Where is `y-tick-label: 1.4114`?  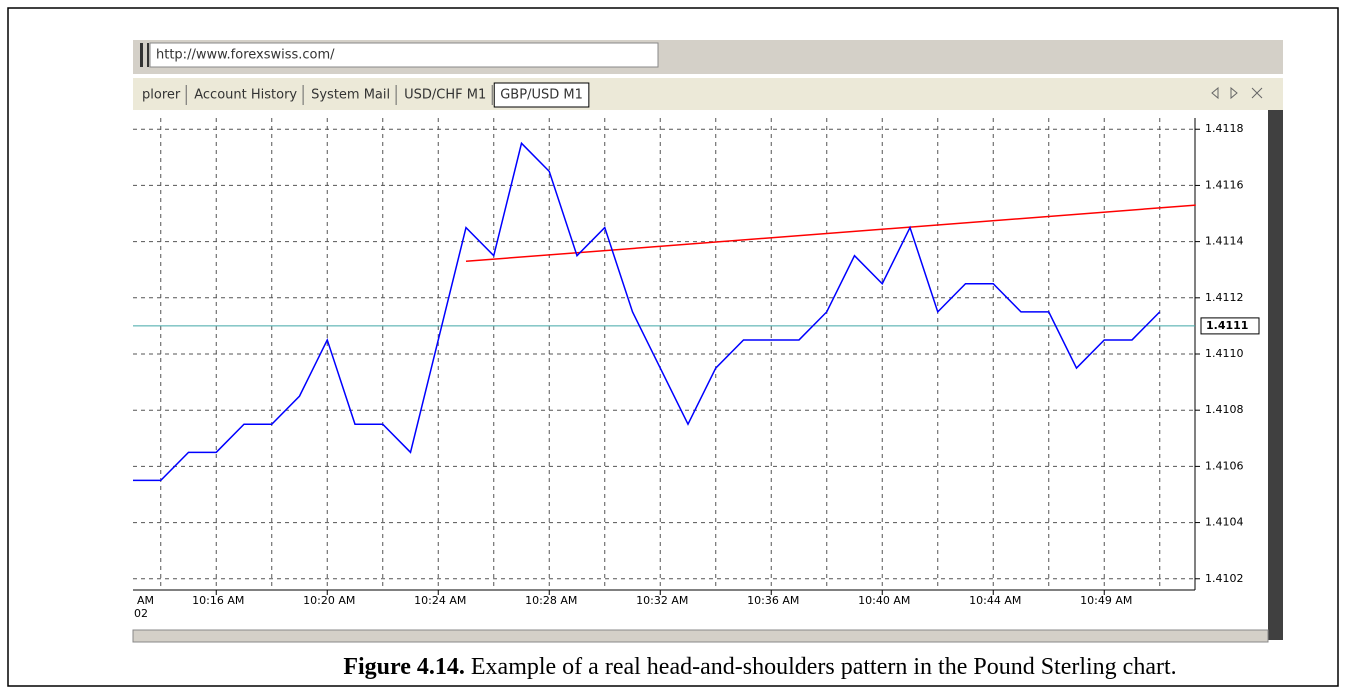 y-tick-label: 1.4114 is located at coordinates (1224, 241).